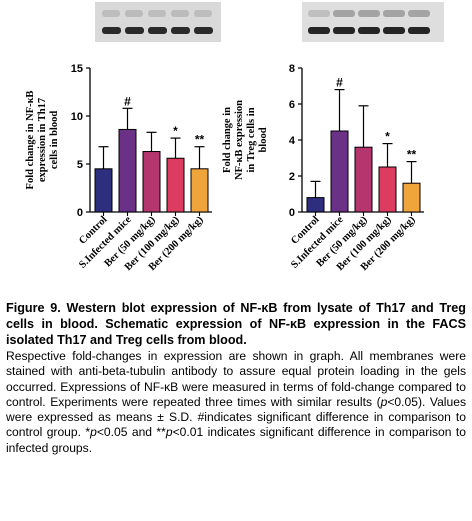 Image resolution: width=472 pixels, height=521 pixels. What do you see at coordinates (292, 177) in the screenshot?
I see `y-tick-label: 2` at bounding box center [292, 177].